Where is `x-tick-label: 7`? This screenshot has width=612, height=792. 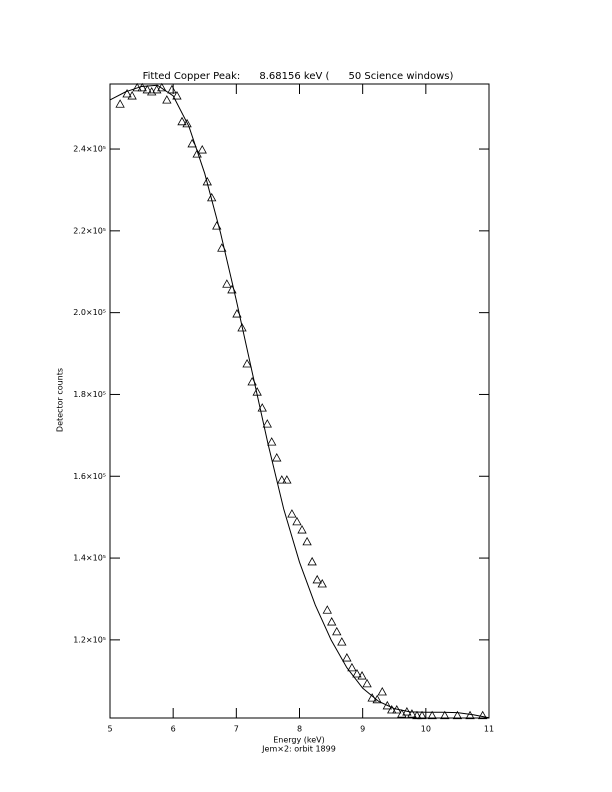 x-tick-label: 7 is located at coordinates (236, 729).